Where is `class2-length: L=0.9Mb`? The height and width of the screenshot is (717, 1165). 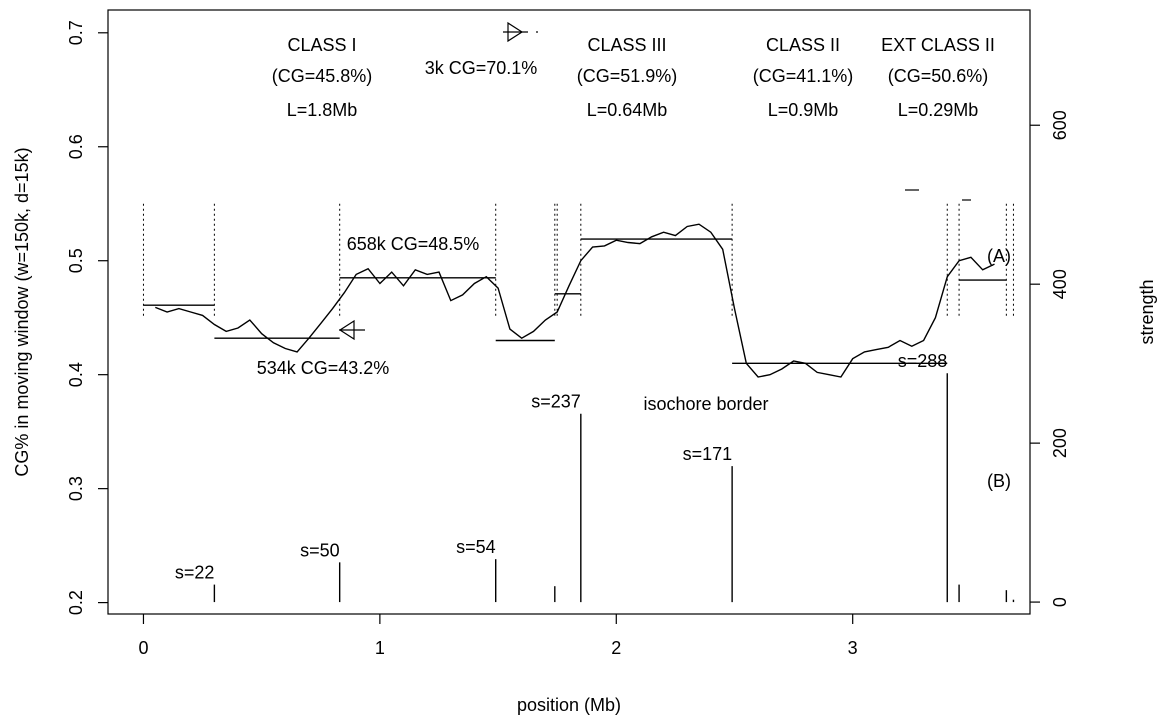
class2-length: L=0.9Mb is located at coordinates (803, 110).